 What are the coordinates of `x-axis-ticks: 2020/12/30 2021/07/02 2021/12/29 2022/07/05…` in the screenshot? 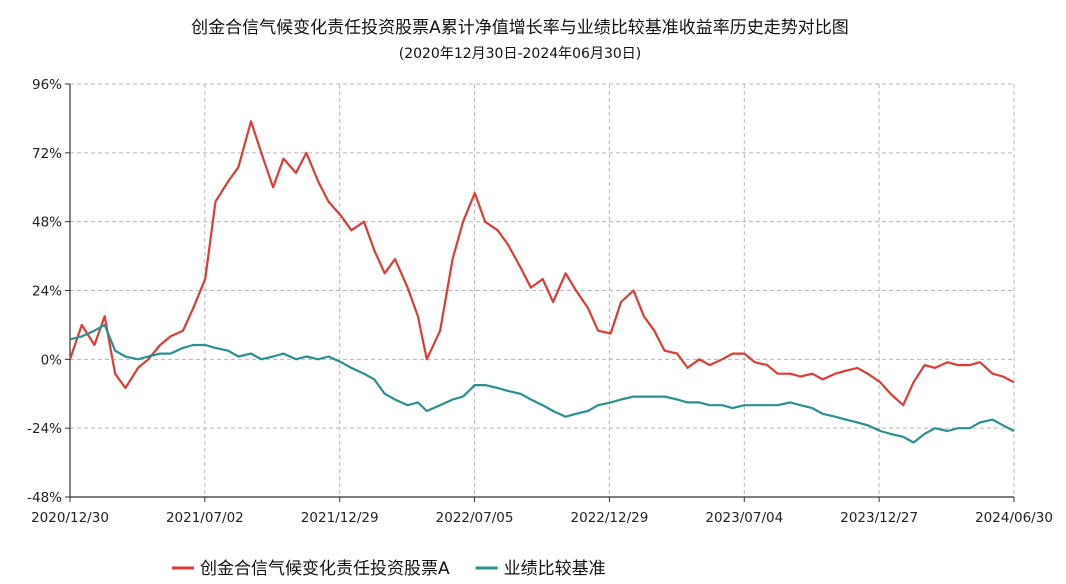 It's located at (542, 511).